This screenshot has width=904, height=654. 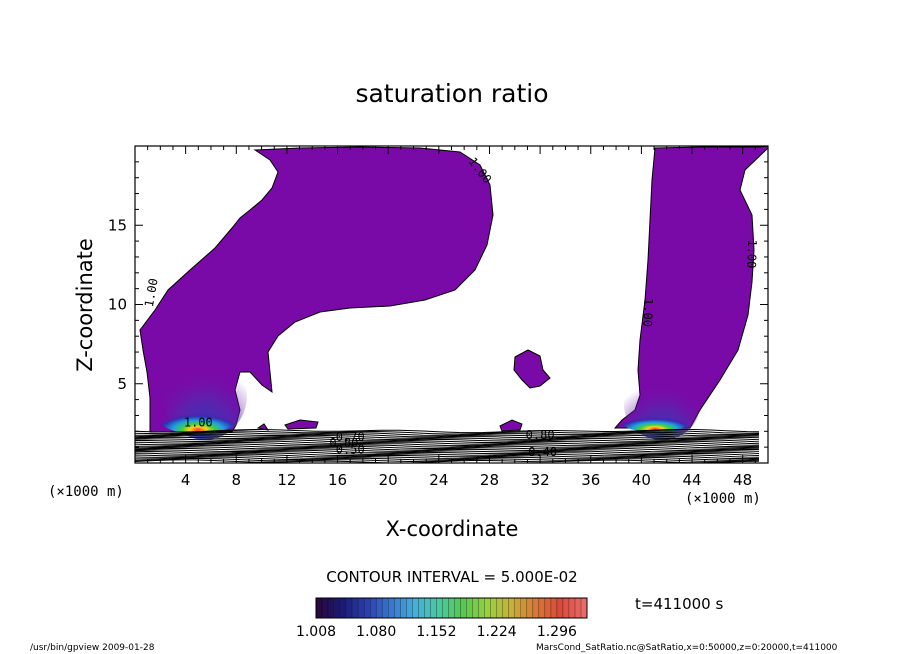 I want to click on contour-label: 0.50, so click(x=350, y=449).